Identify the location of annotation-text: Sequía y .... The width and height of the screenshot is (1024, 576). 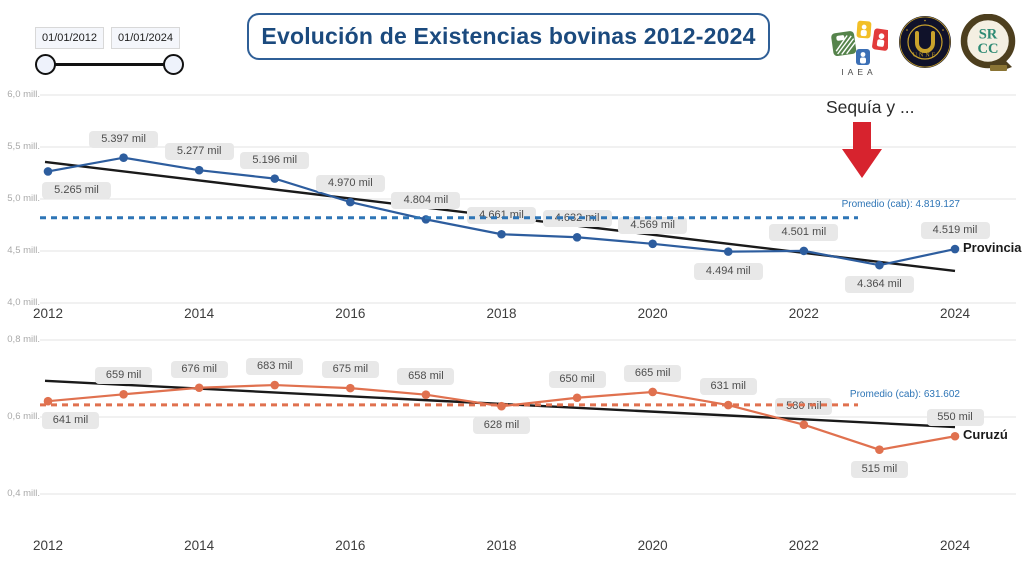
(870, 107).